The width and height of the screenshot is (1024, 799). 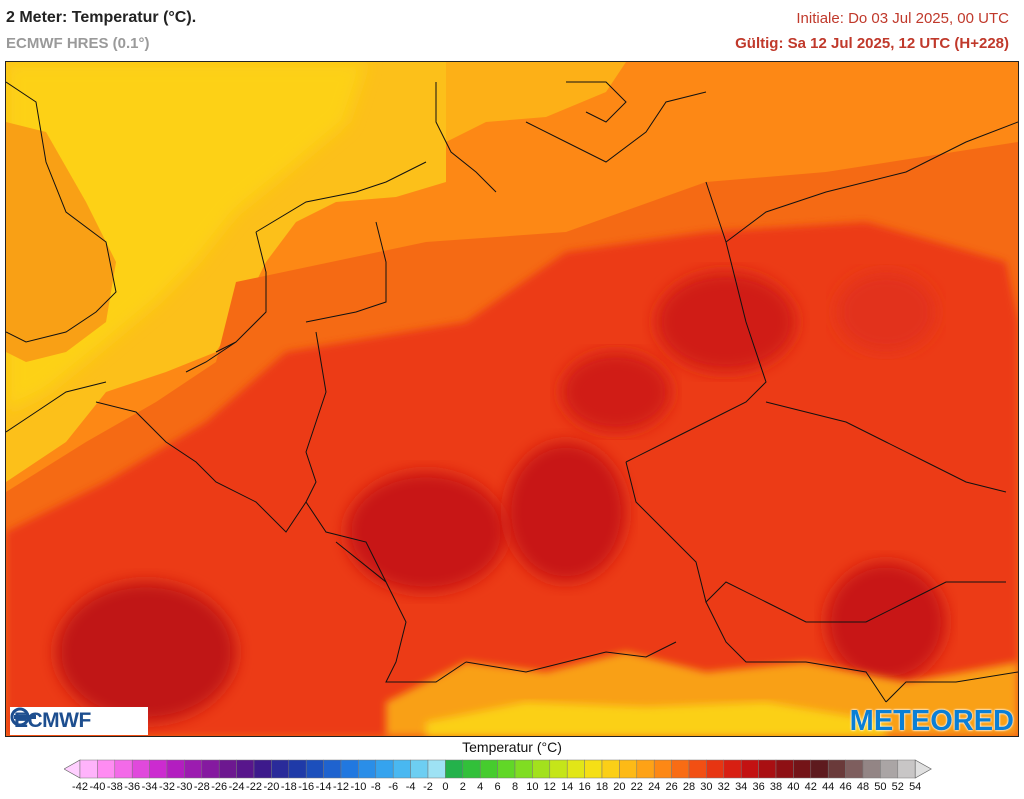 I want to click on colorbar-tick-label: -16, so click(x=306, y=787).